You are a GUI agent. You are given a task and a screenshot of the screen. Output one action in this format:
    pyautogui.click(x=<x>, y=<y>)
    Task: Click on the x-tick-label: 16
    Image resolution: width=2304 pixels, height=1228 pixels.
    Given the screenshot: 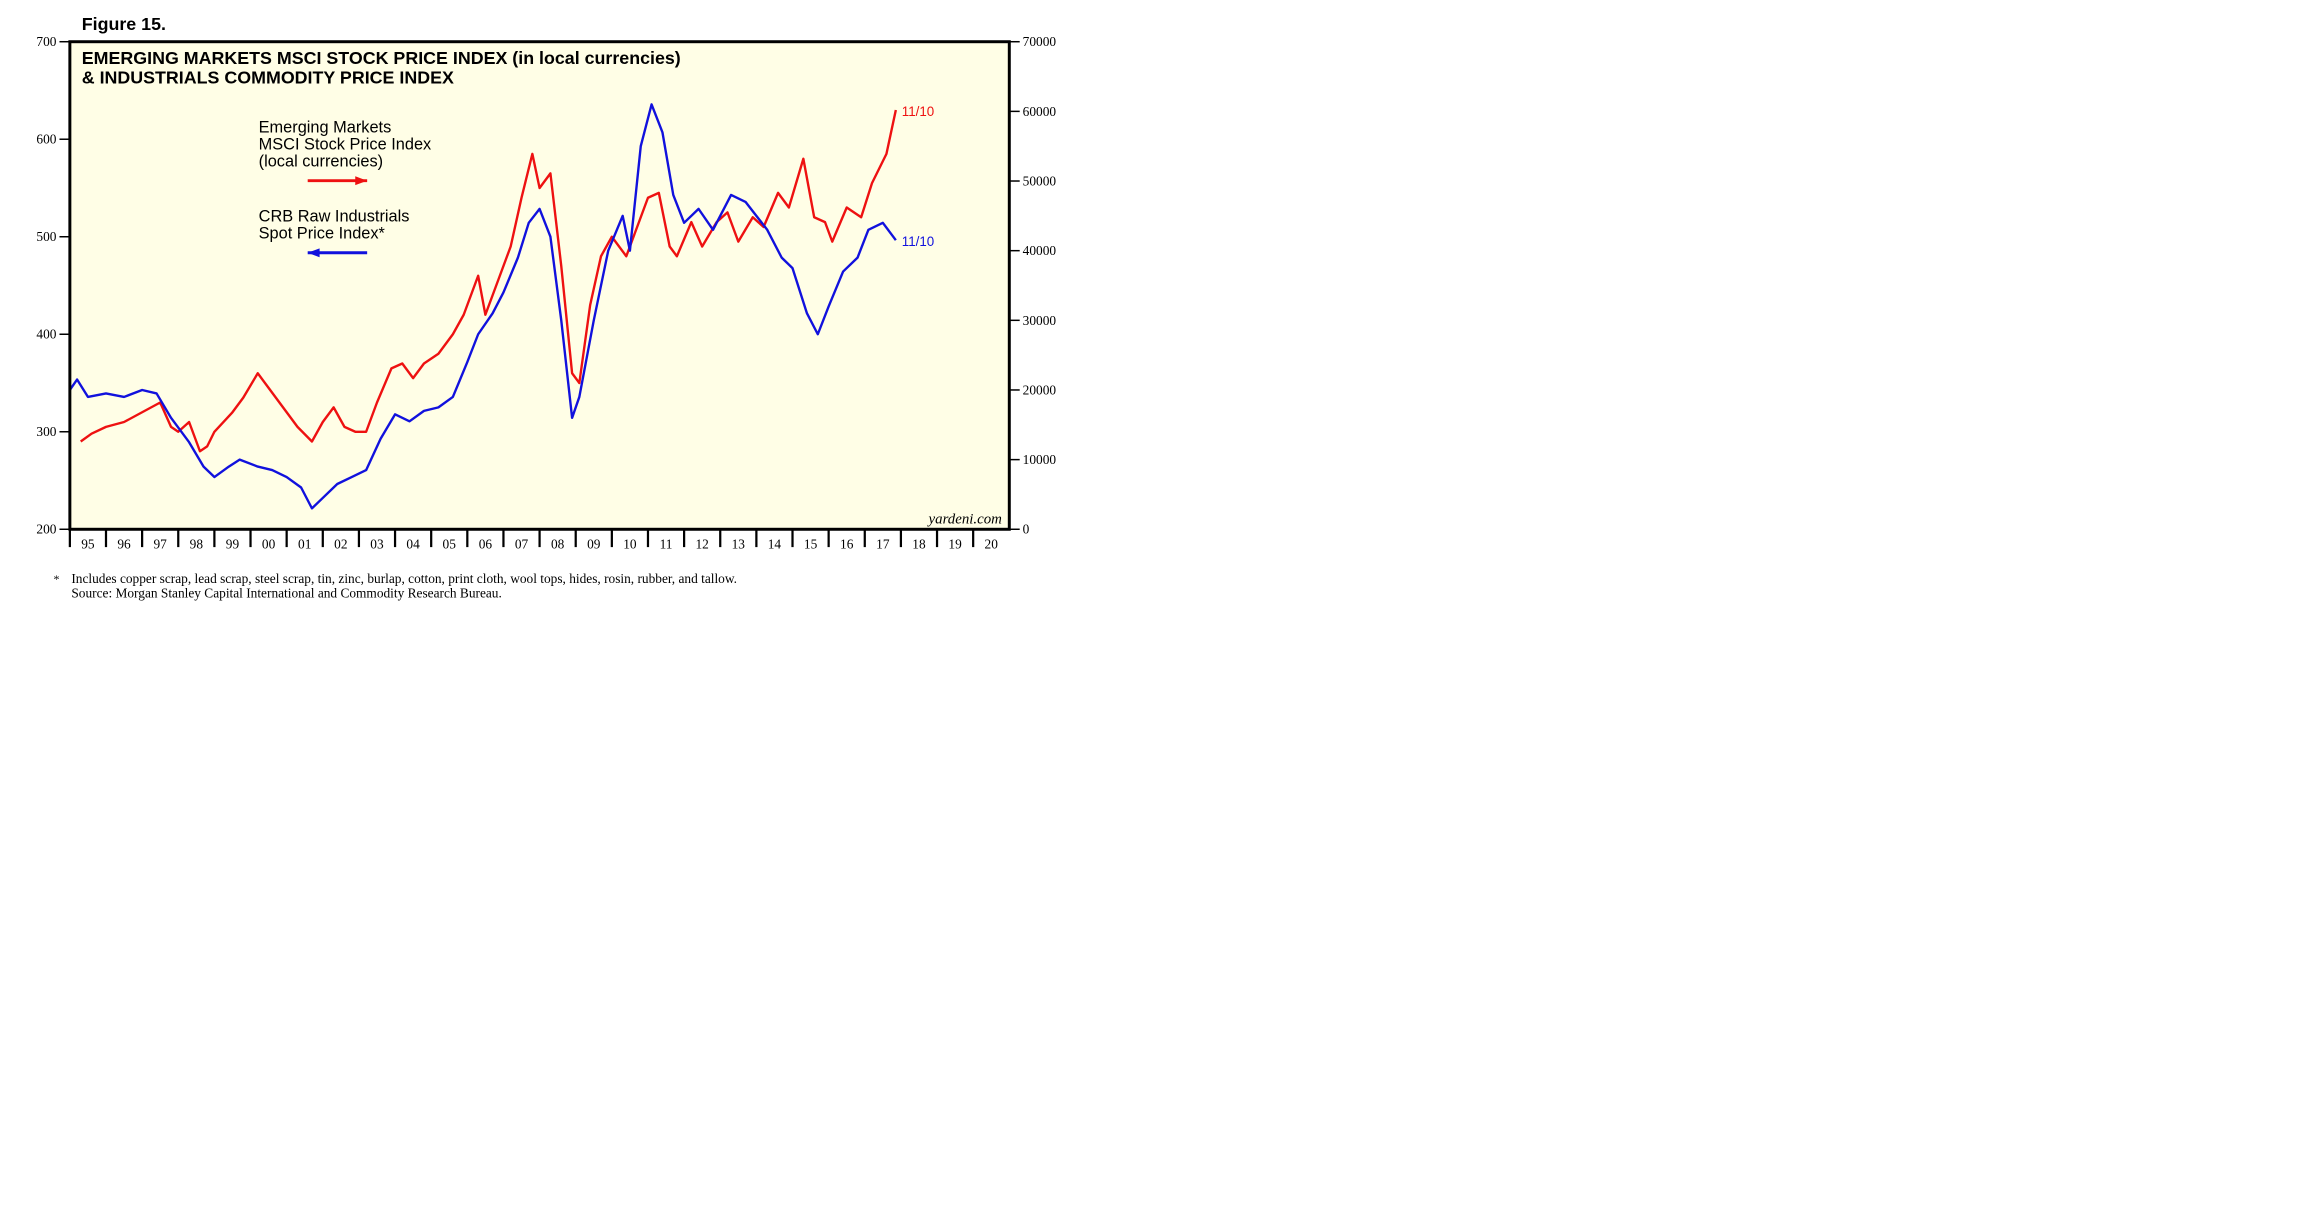 What is the action you would take?
    pyautogui.click(x=847, y=544)
    